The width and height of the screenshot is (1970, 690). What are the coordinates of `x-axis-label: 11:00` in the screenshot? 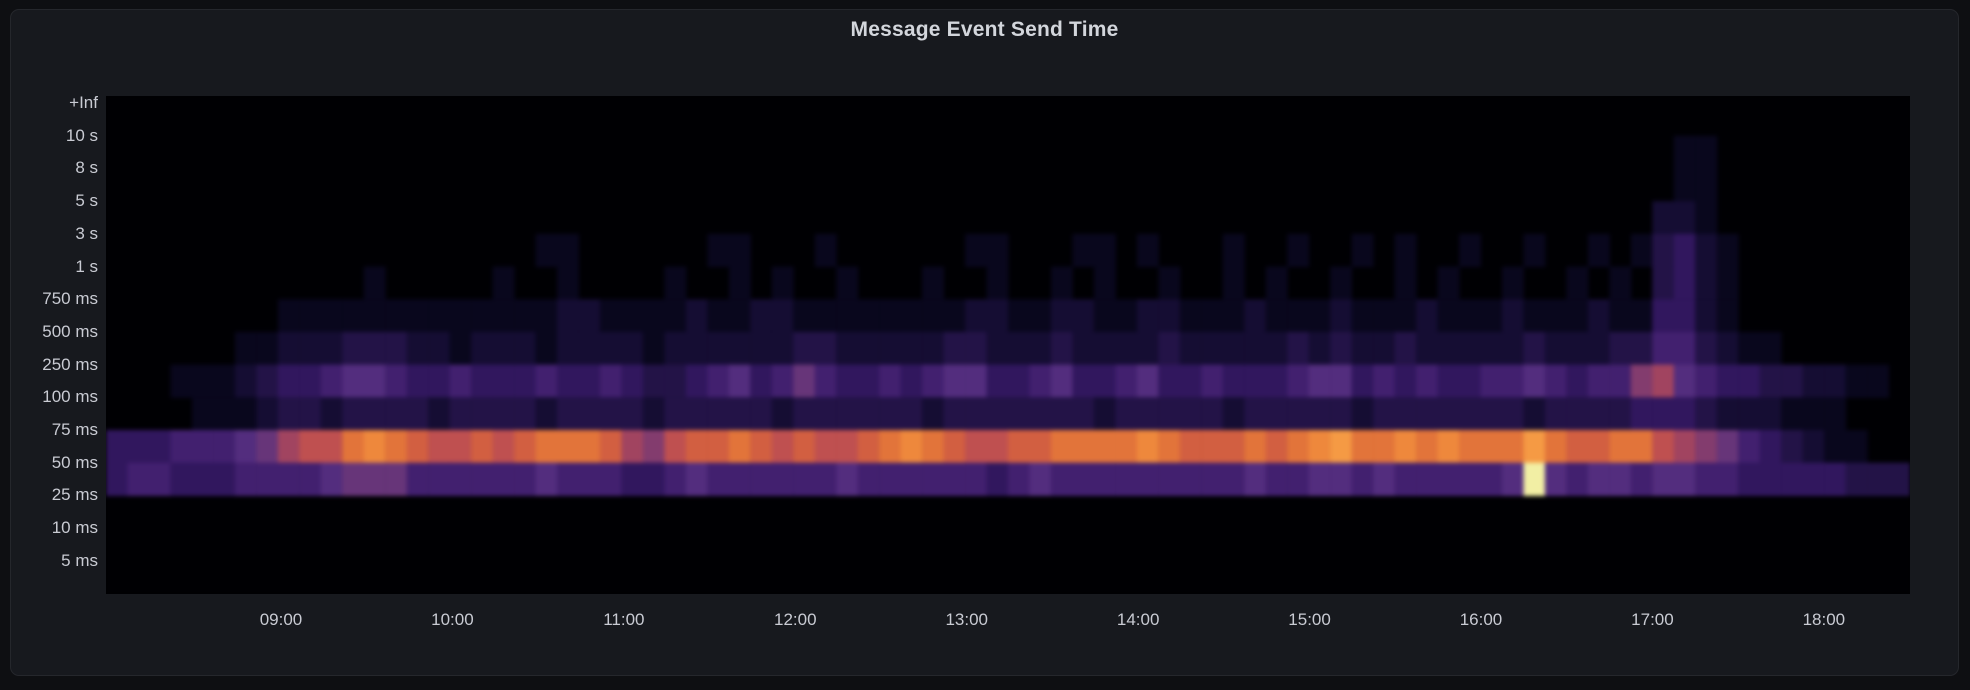 It's located at (624, 619).